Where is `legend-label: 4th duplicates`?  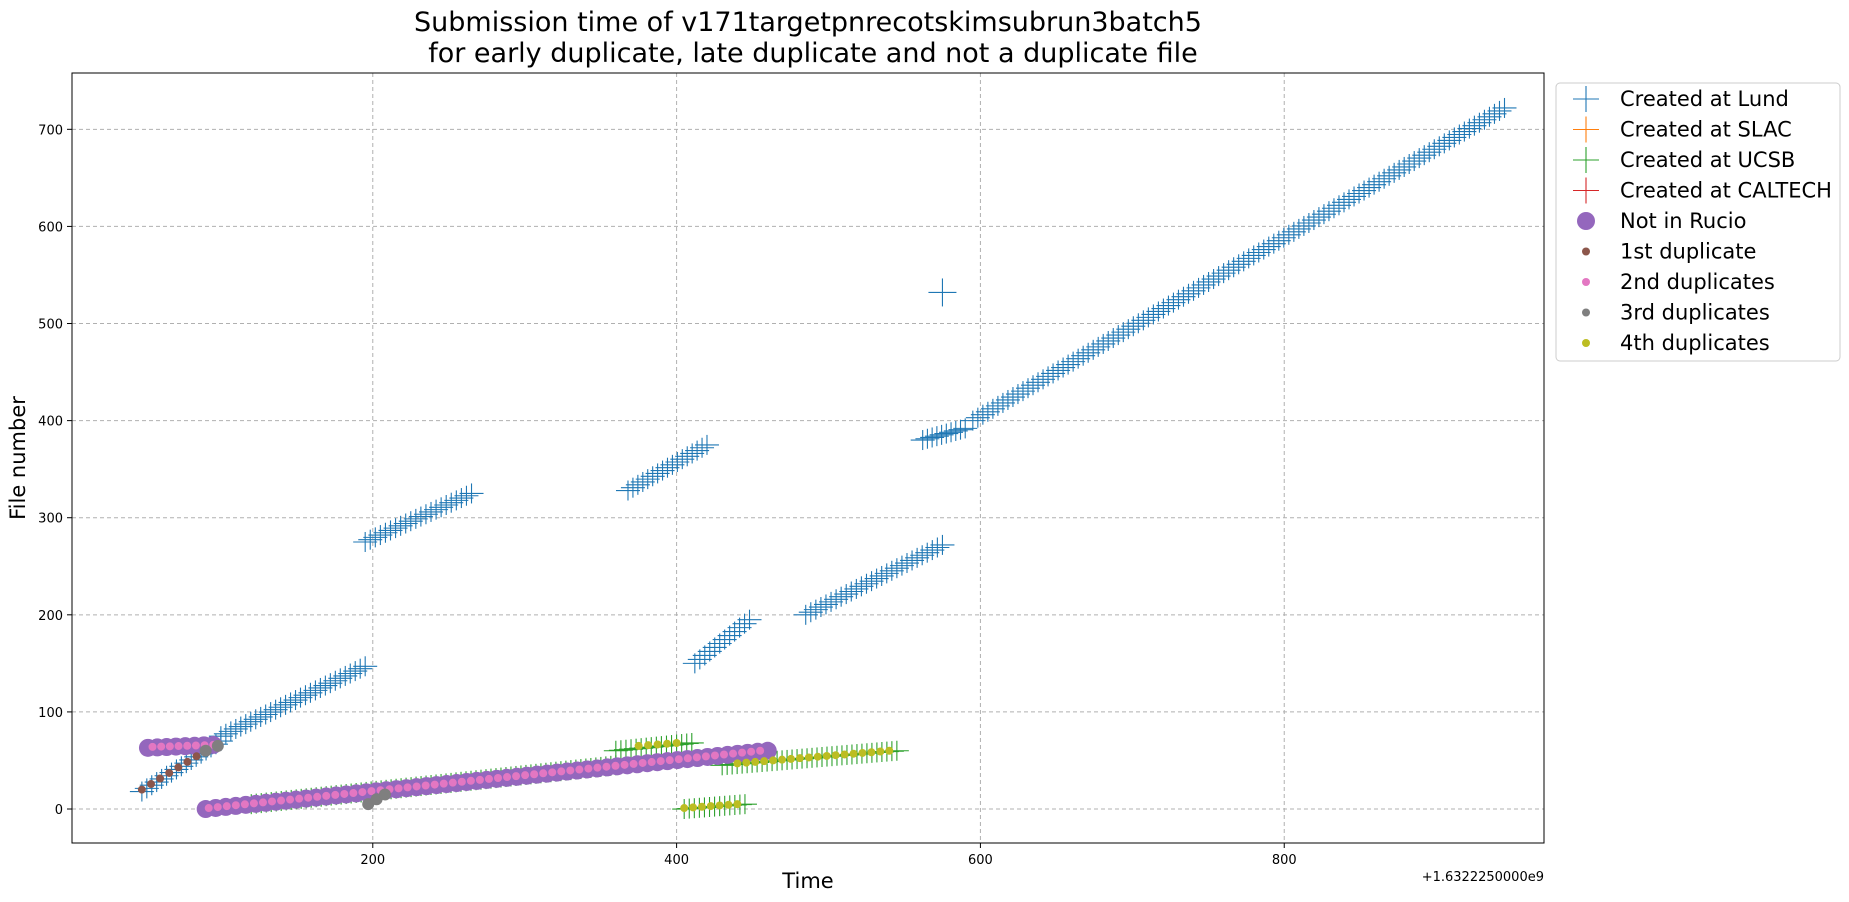
legend-label: 4th duplicates is located at coordinates (1695, 343).